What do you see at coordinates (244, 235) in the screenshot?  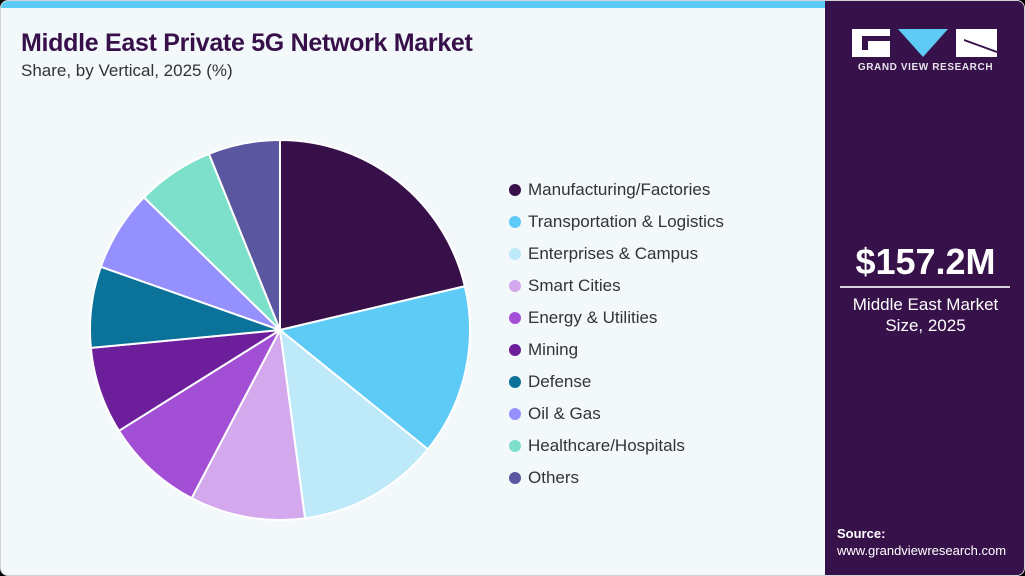 I see `pie-slice-others` at bounding box center [244, 235].